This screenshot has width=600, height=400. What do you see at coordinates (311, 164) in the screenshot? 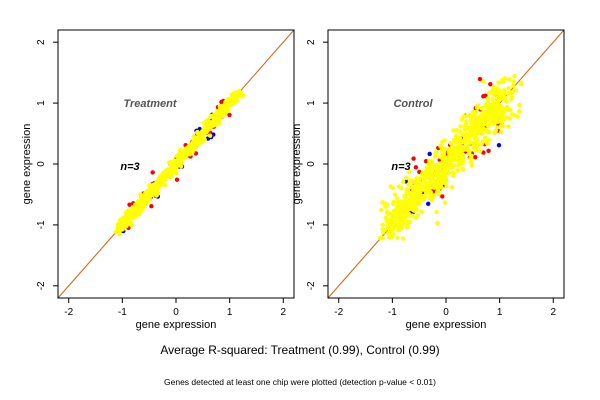
I see `y-tick-label: 0` at bounding box center [311, 164].